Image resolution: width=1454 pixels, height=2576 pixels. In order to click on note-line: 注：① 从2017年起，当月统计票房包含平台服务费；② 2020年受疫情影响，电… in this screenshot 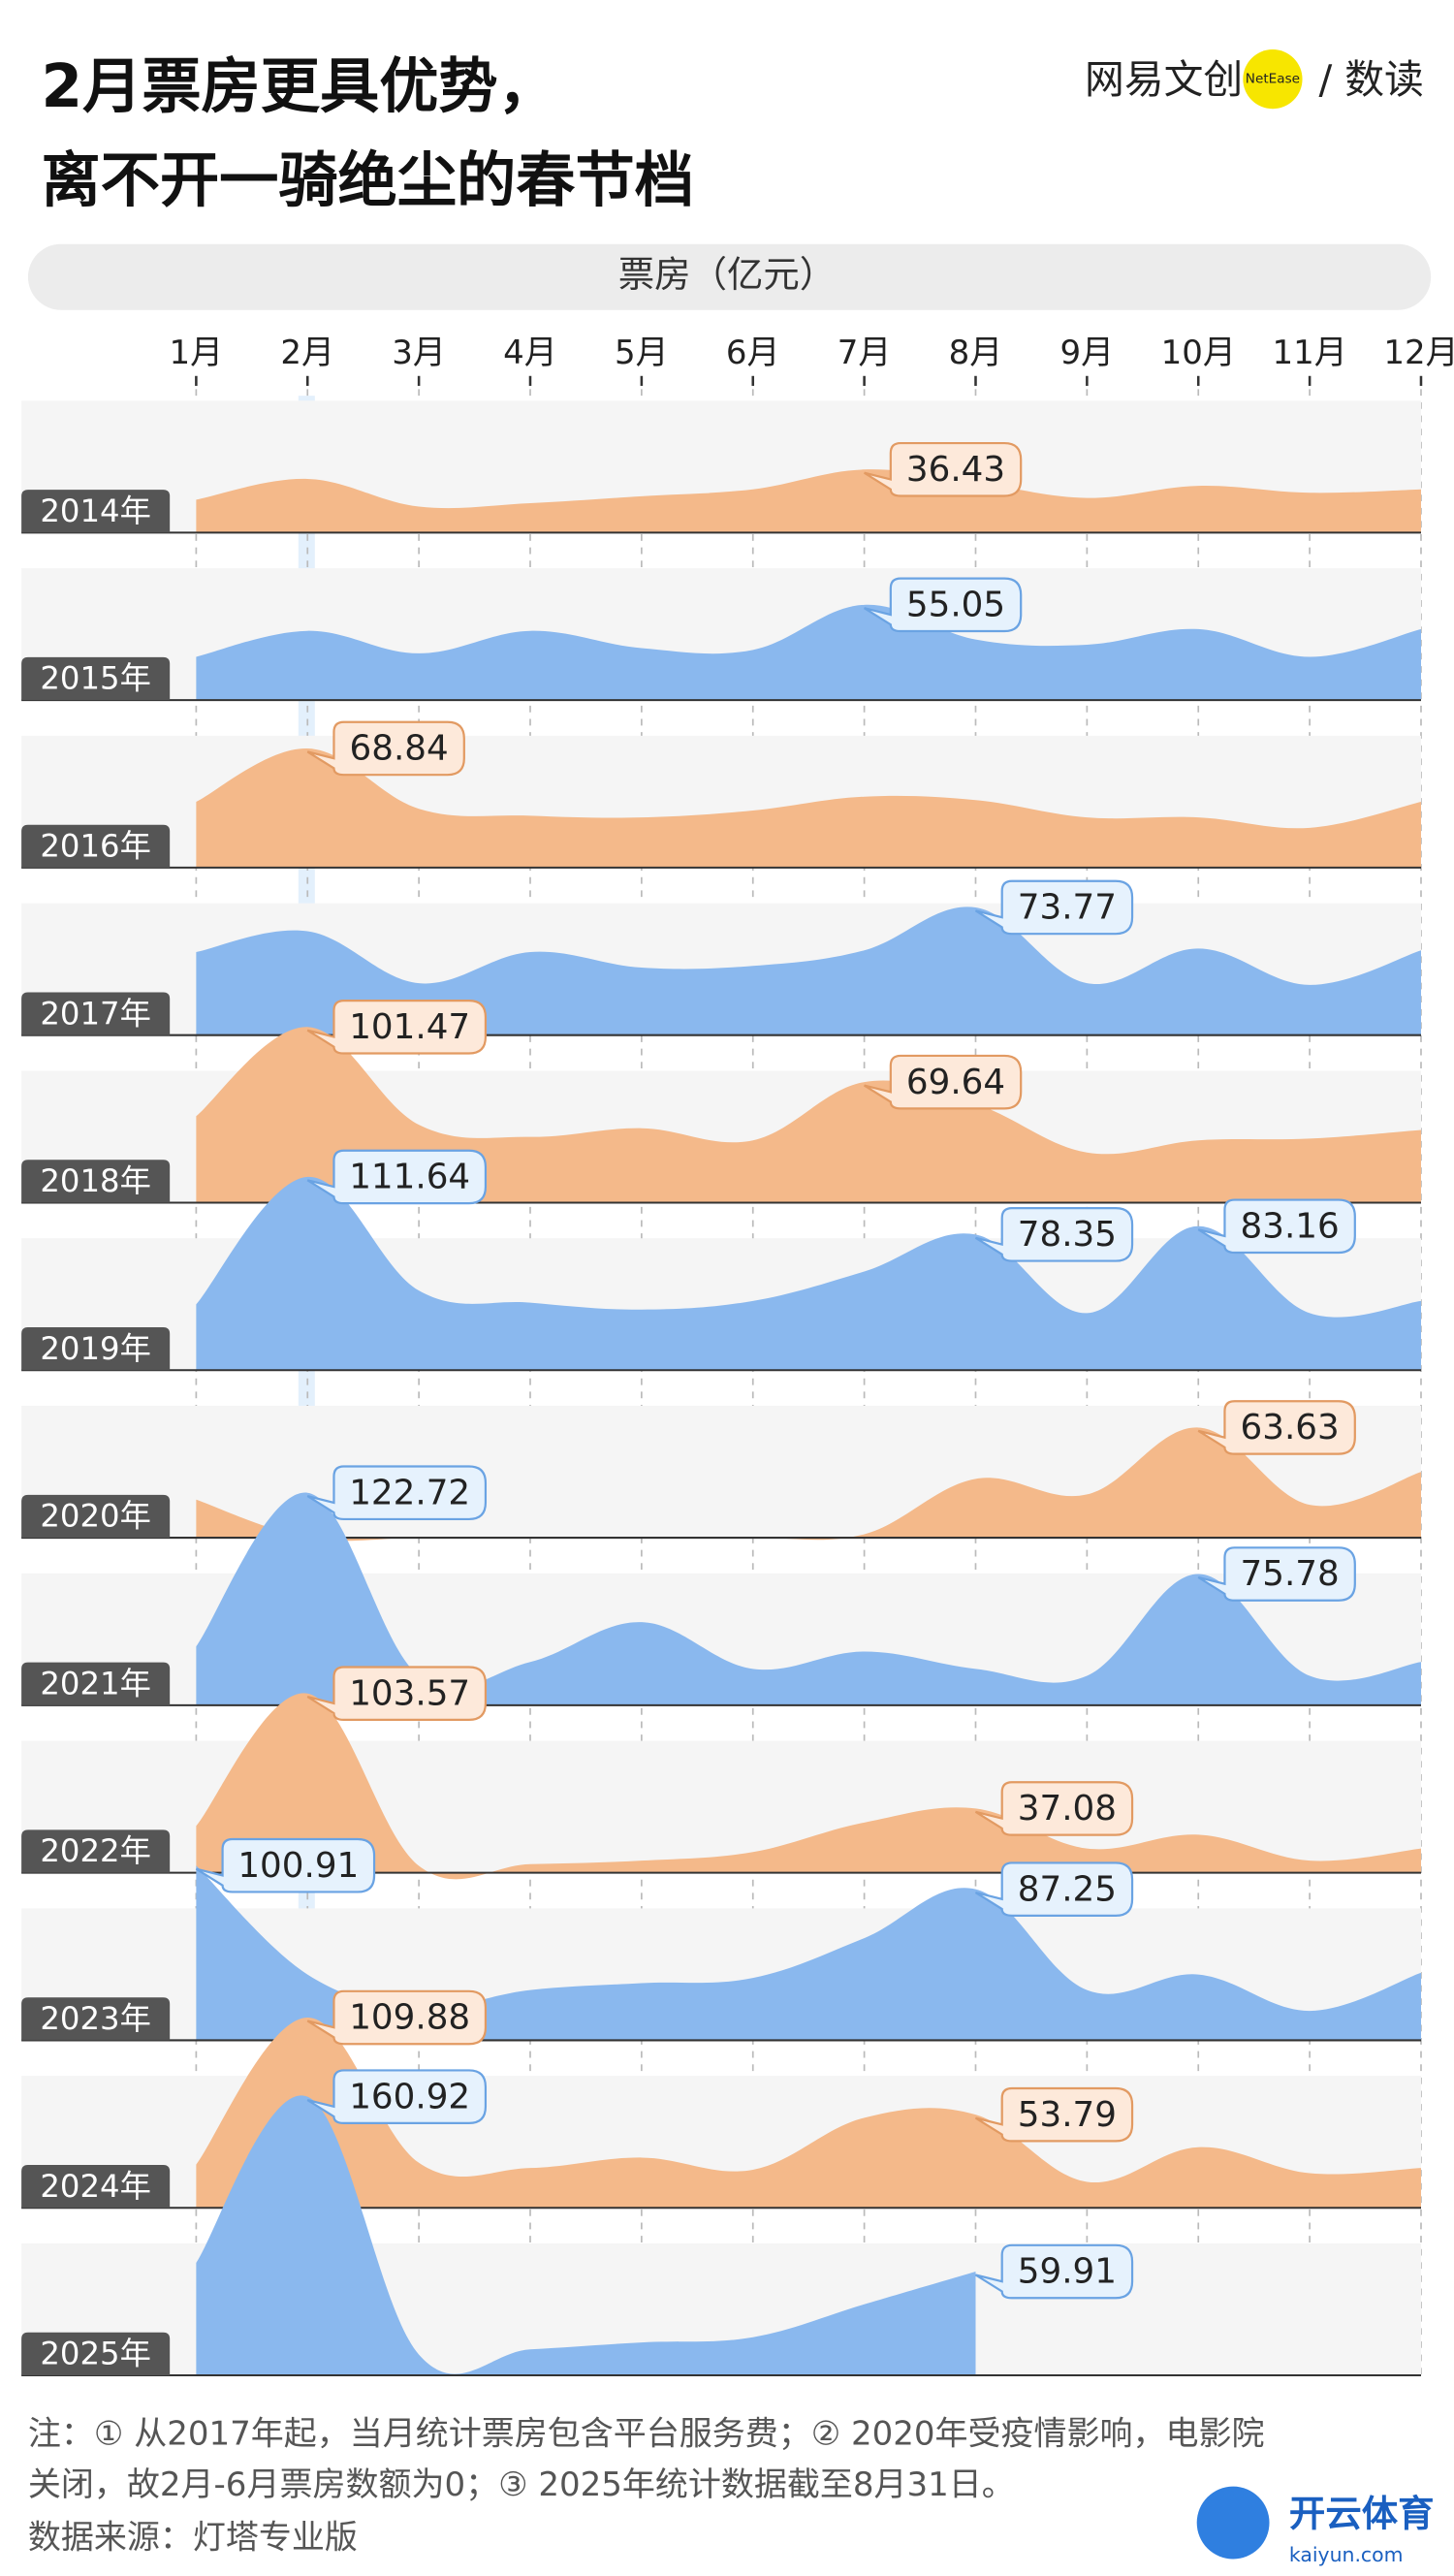, I will do `click(646, 2433)`.